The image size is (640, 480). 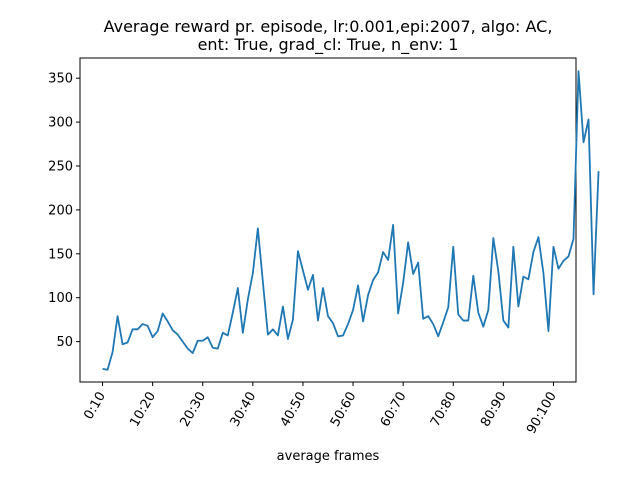 What do you see at coordinates (294, 410) in the screenshot?
I see `x-tick-label: 40:50` at bounding box center [294, 410].